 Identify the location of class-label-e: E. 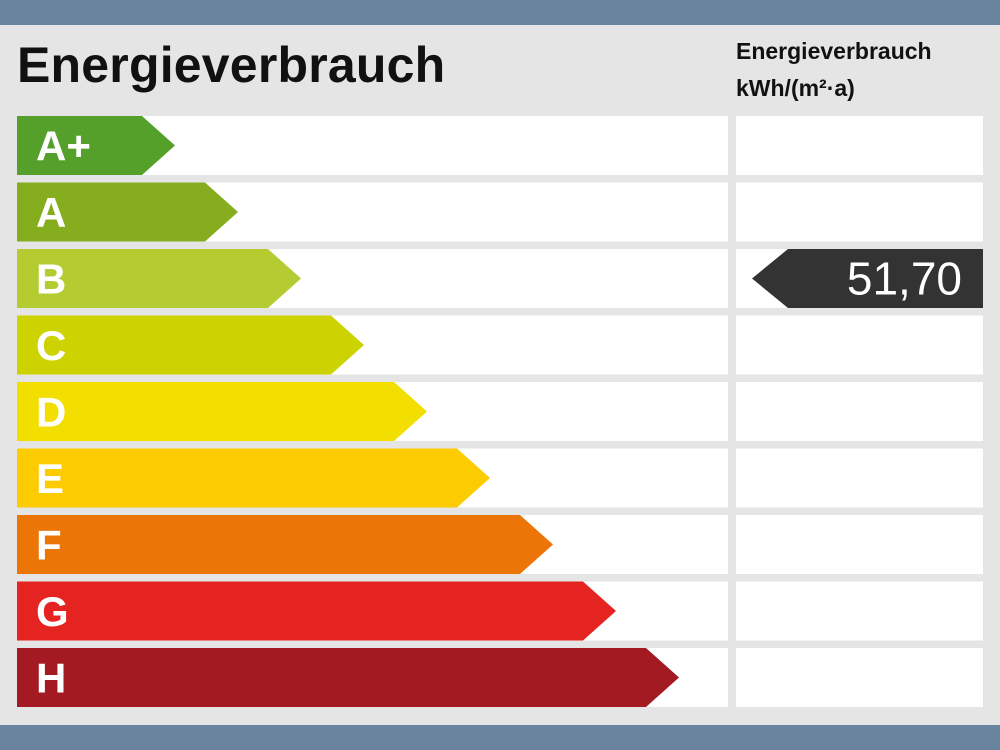
(50, 478).